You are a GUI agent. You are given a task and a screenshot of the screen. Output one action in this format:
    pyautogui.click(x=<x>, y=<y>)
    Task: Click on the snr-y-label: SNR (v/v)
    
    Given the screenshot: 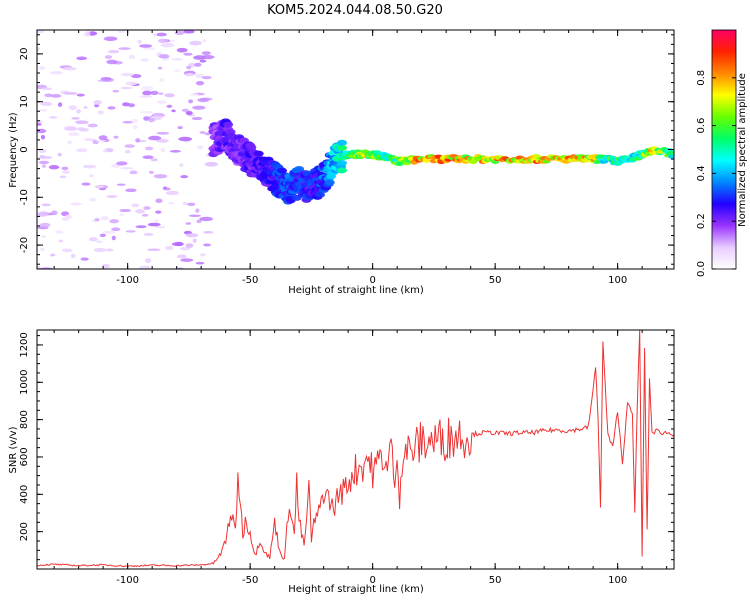 What is the action you would take?
    pyautogui.click(x=13, y=449)
    